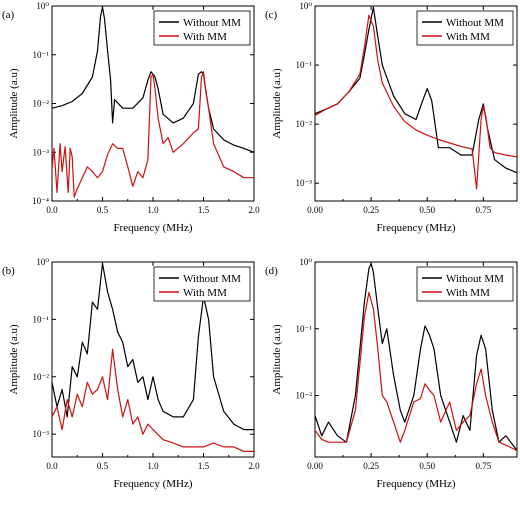 This screenshot has width=520, height=510. Describe the element at coordinates (8, 15) in the screenshot. I see `panel-label: (a)` at that location.